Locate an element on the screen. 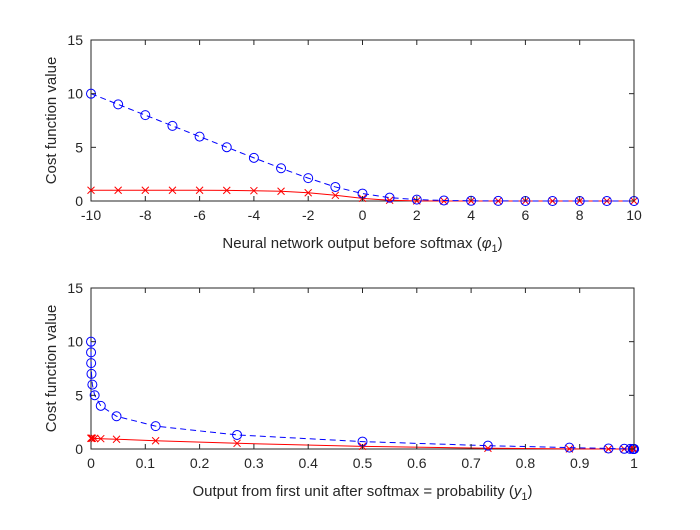  top-x-axis-label-symbol: φ is located at coordinates (487, 243).